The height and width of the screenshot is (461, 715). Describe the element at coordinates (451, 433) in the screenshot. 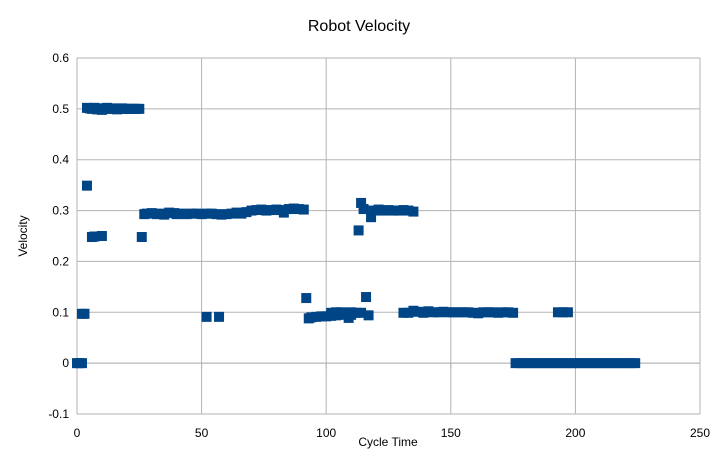

I see `x-tick-label: 150` at that location.